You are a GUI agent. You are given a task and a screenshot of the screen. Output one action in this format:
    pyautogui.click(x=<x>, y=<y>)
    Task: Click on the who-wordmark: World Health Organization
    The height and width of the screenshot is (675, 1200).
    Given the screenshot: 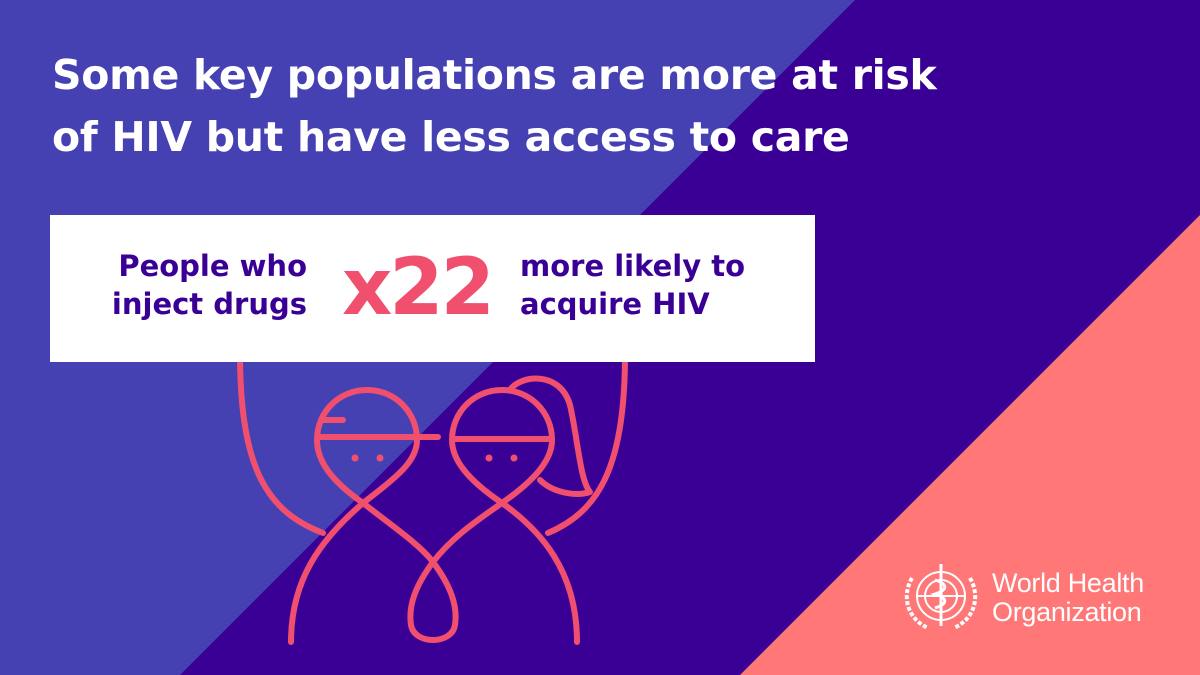 What is the action you would take?
    pyautogui.click(x=1068, y=598)
    